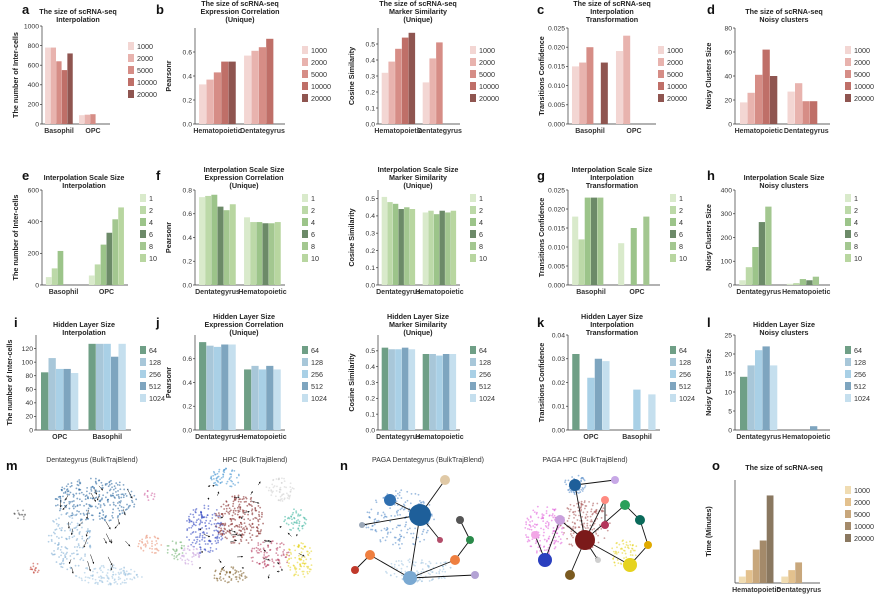 This screenshot has width=890, height=600. What do you see at coordinates (558, 383) in the screenshot?
I see `y-tick-label: 0.02` at bounding box center [558, 383].